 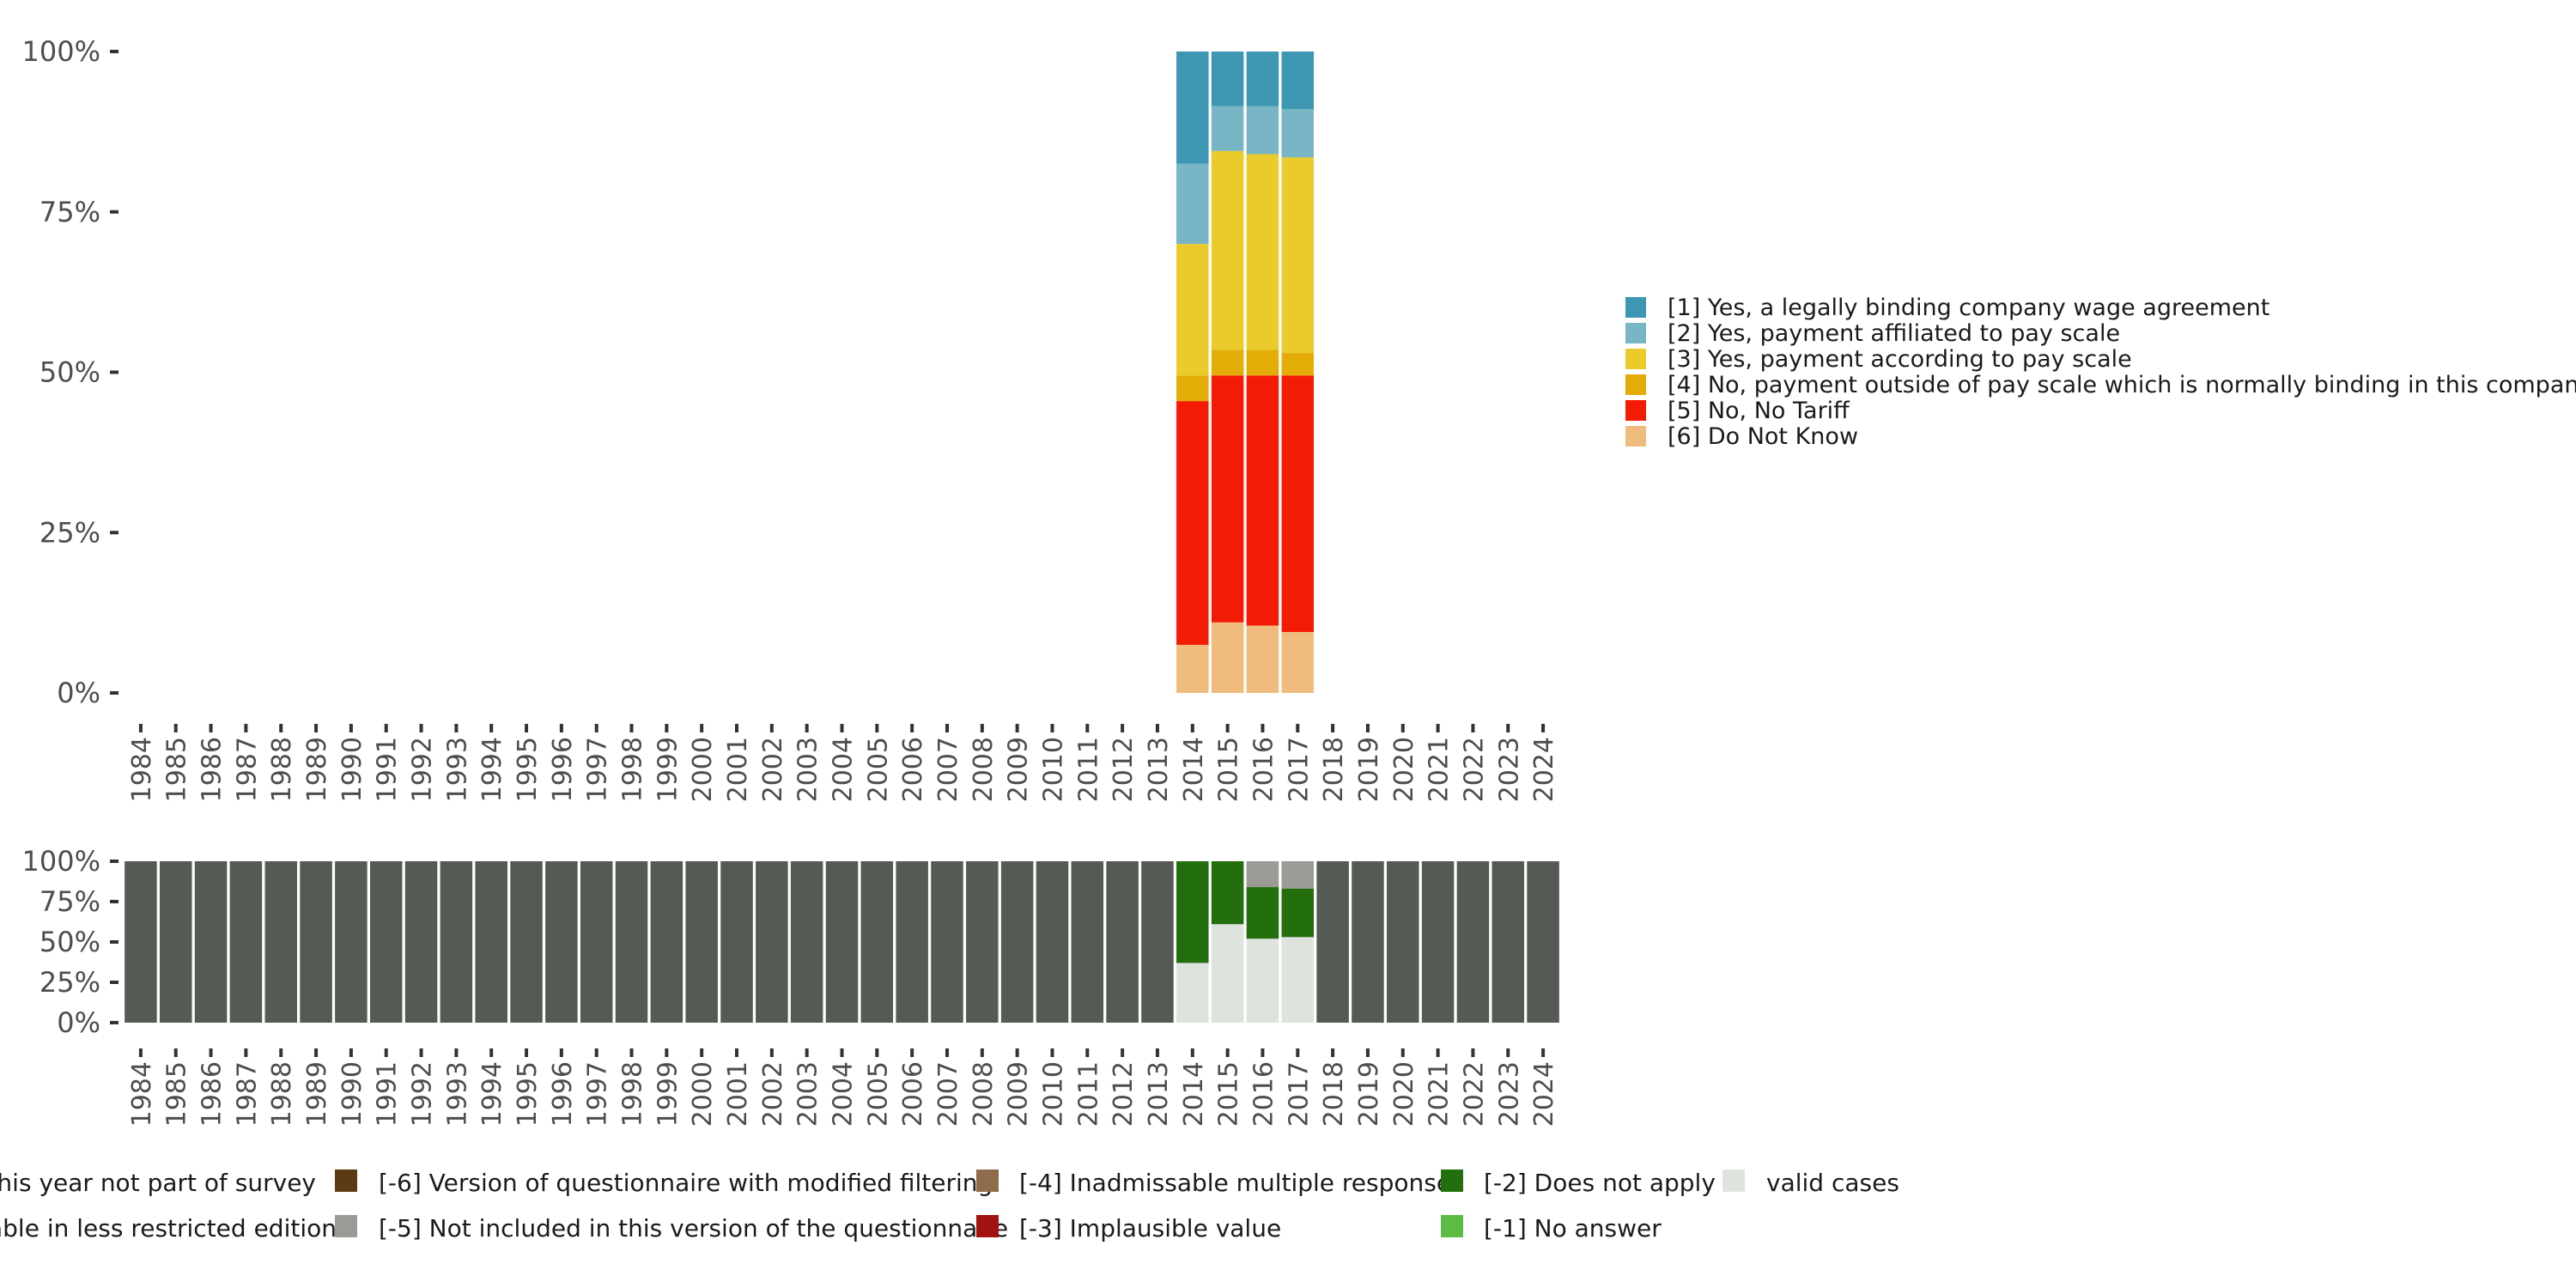 I want to click on x-tick-label: 2009, so click(x=1019, y=1094).